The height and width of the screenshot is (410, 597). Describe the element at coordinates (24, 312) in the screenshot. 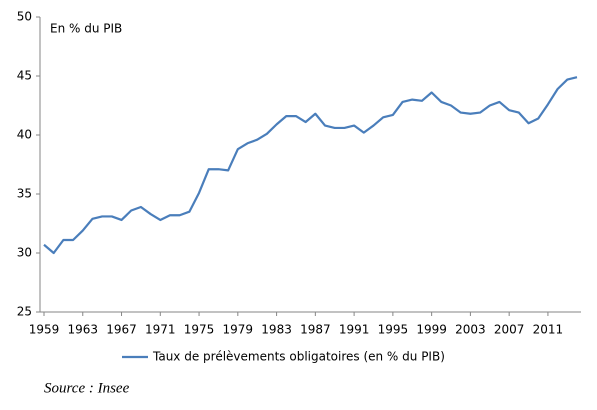

I see `y-tick-label: 25` at that location.